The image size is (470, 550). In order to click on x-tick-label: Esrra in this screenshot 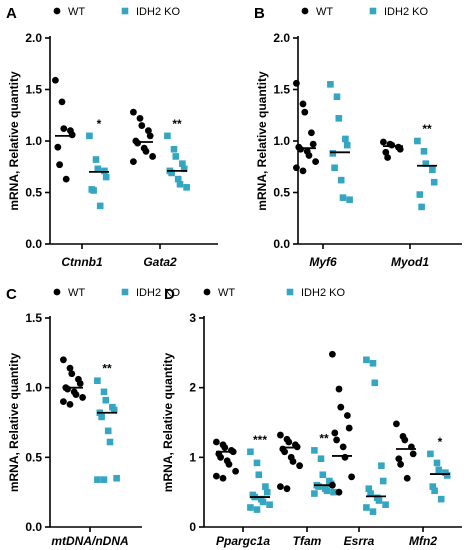, I will do `click(359, 541)`.